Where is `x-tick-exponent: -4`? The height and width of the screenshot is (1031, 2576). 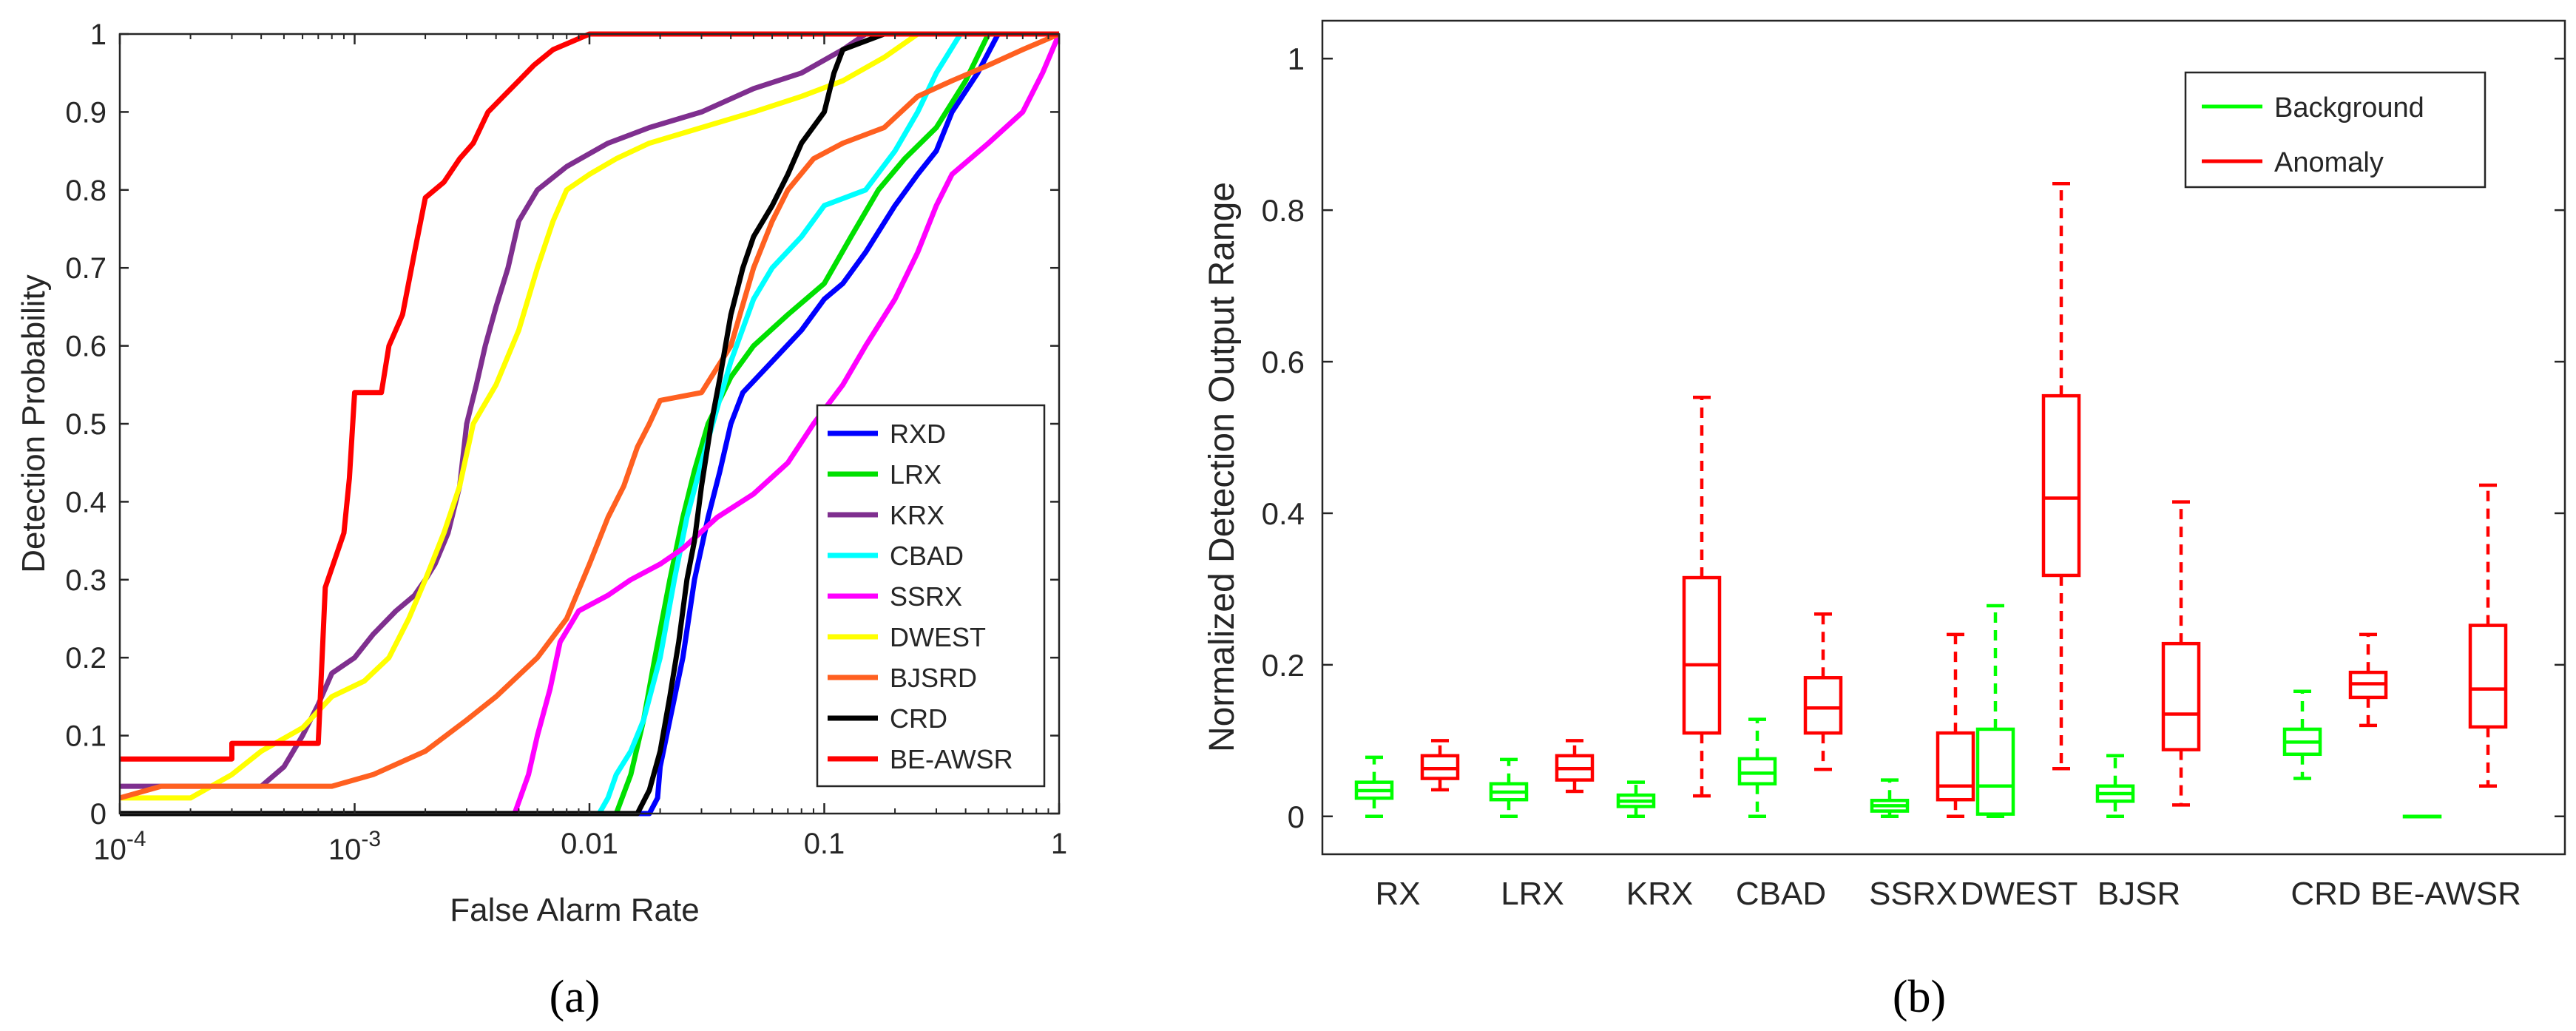 x-tick-exponent: -4 is located at coordinates (136, 839).